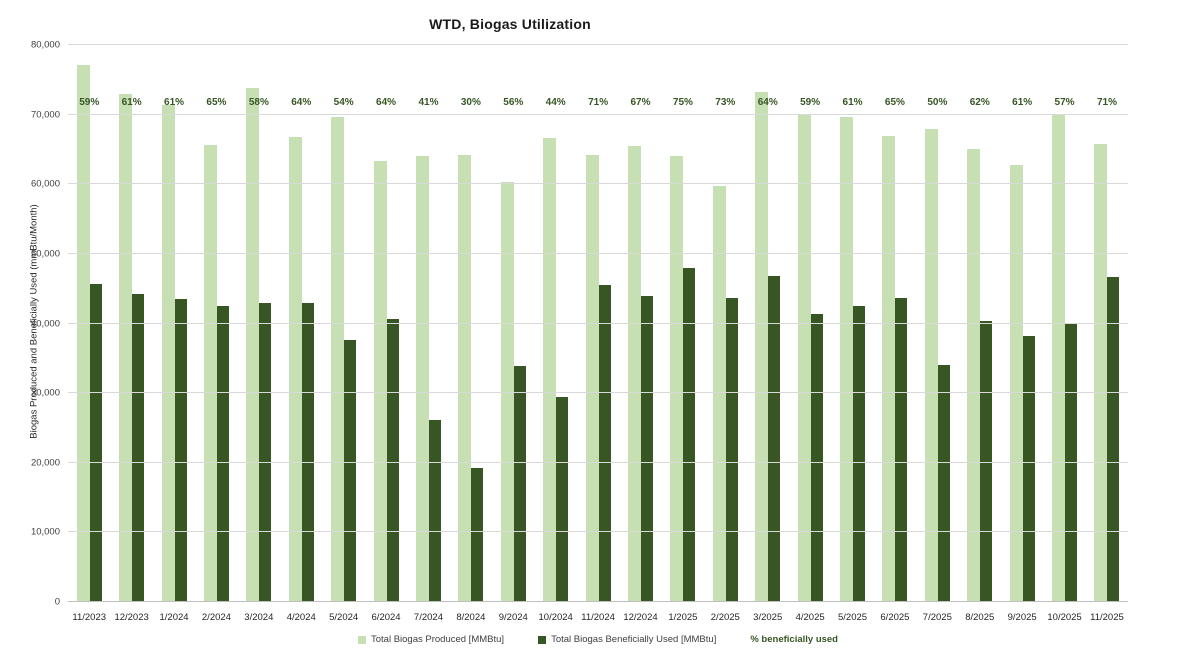 This screenshot has width=1180, height=660. Describe the element at coordinates (1064, 102) in the screenshot. I see `pct-beneficially-used-label: 57%` at that location.